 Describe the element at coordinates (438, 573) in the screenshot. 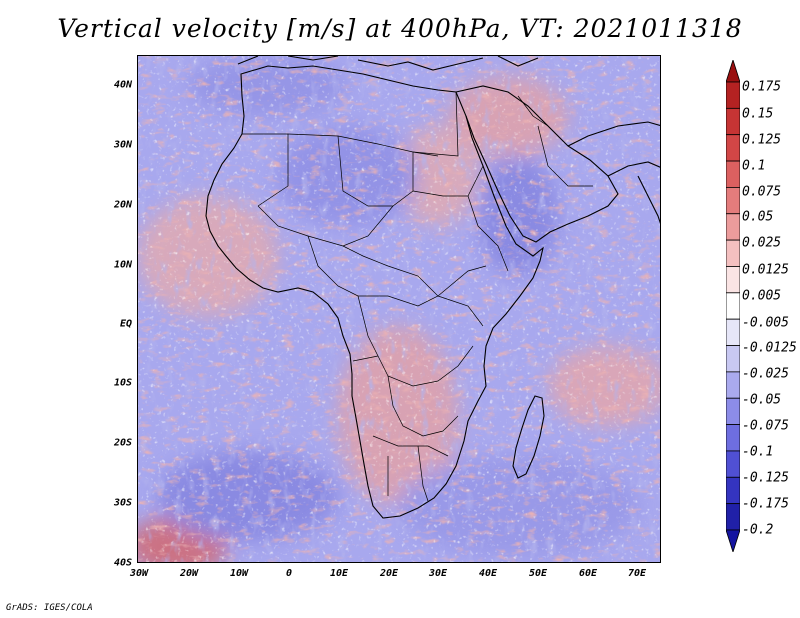

I see `lon-tick-30e: 30E` at that location.